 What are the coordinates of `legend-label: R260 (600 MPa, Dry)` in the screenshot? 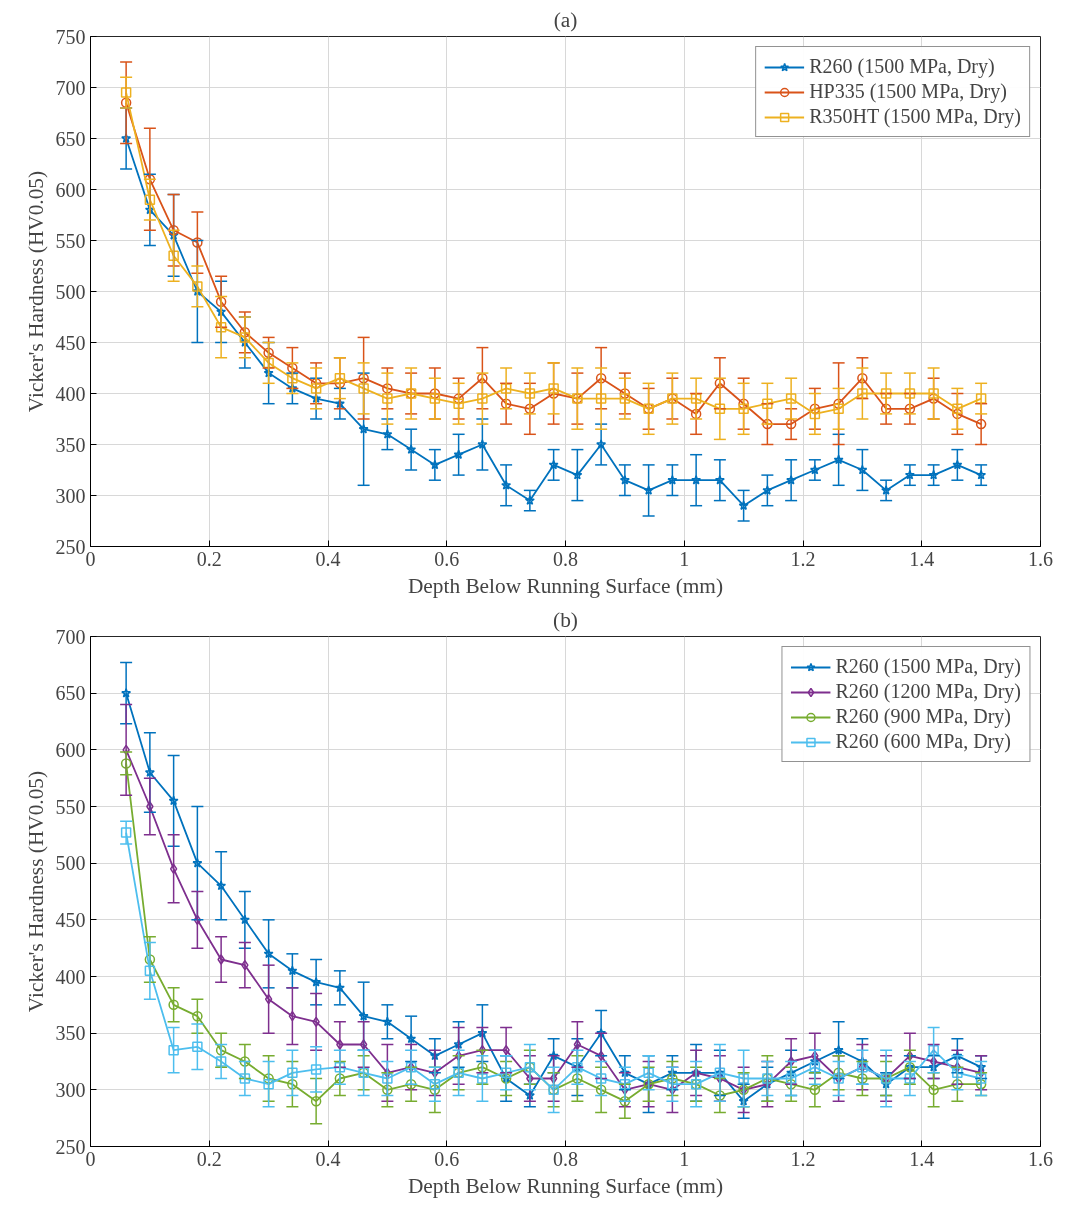 It's located at (923, 741).